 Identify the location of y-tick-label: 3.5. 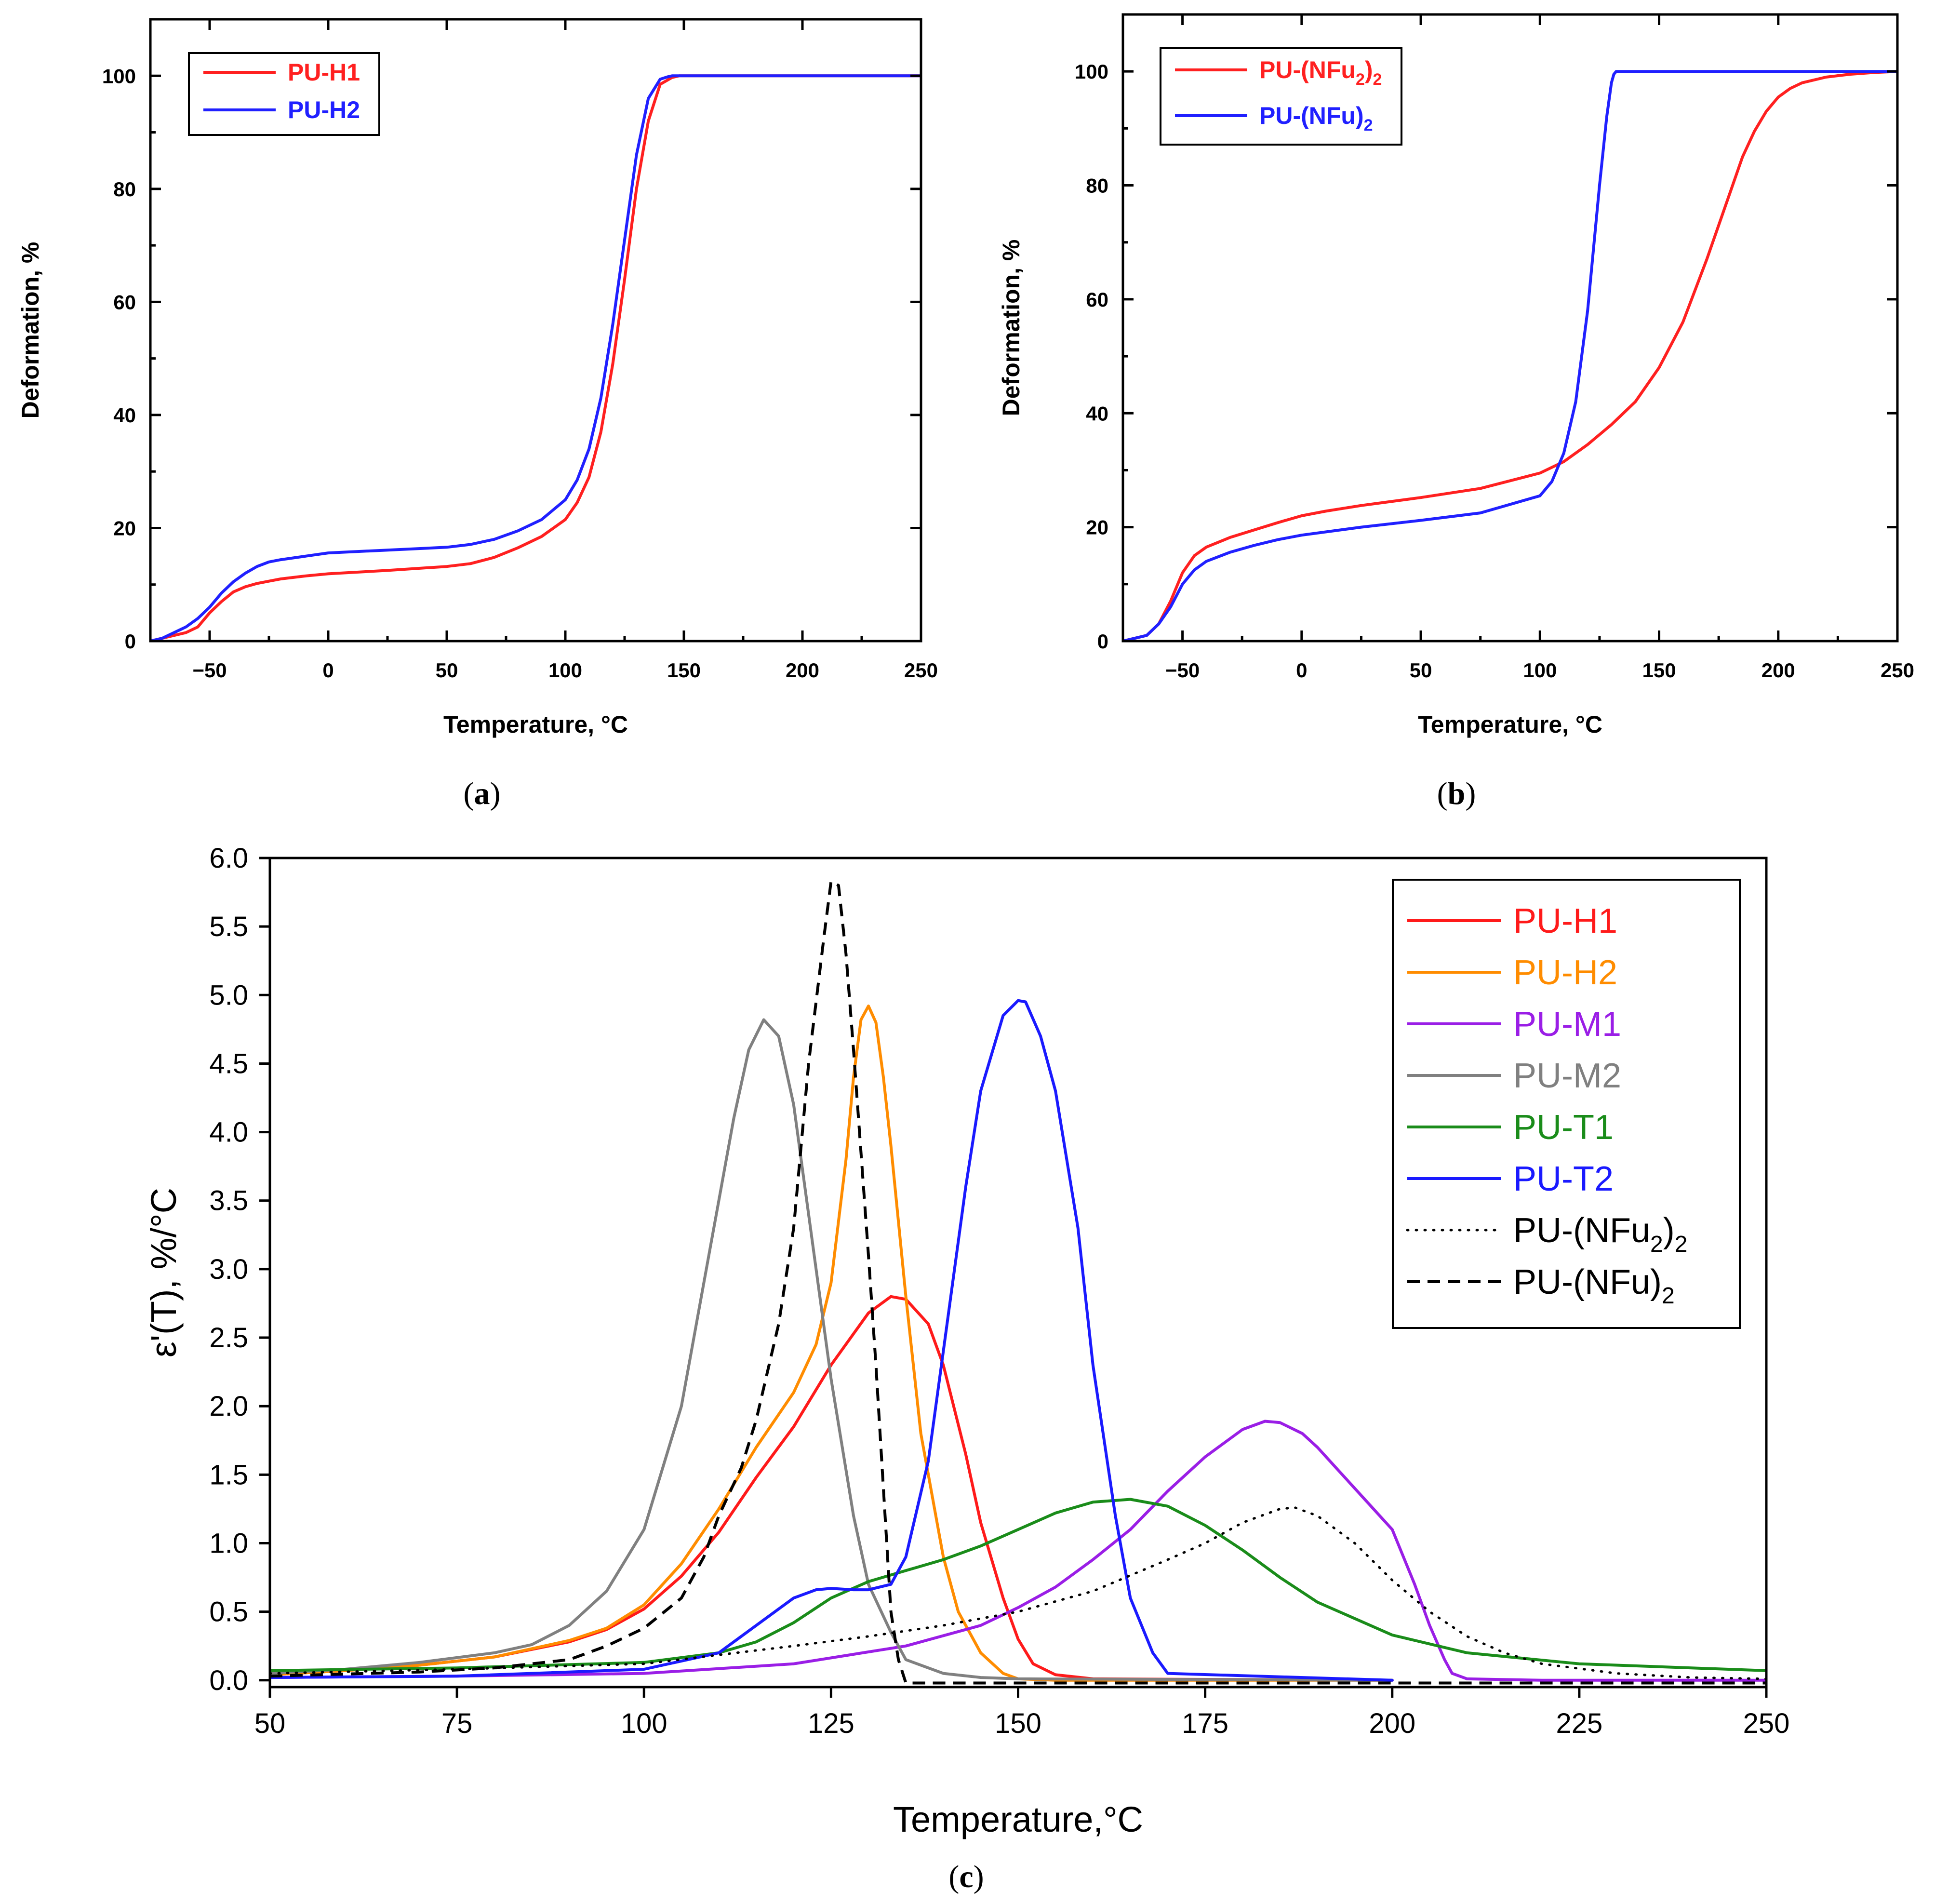
(228, 1201).